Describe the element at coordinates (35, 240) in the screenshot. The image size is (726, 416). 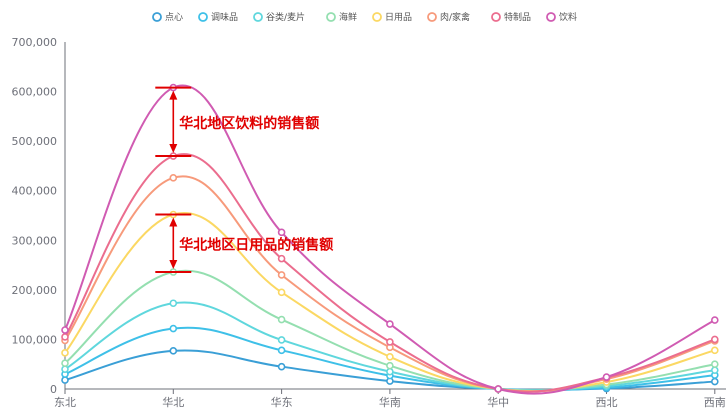
I see `y-tick-label: 300,000` at that location.